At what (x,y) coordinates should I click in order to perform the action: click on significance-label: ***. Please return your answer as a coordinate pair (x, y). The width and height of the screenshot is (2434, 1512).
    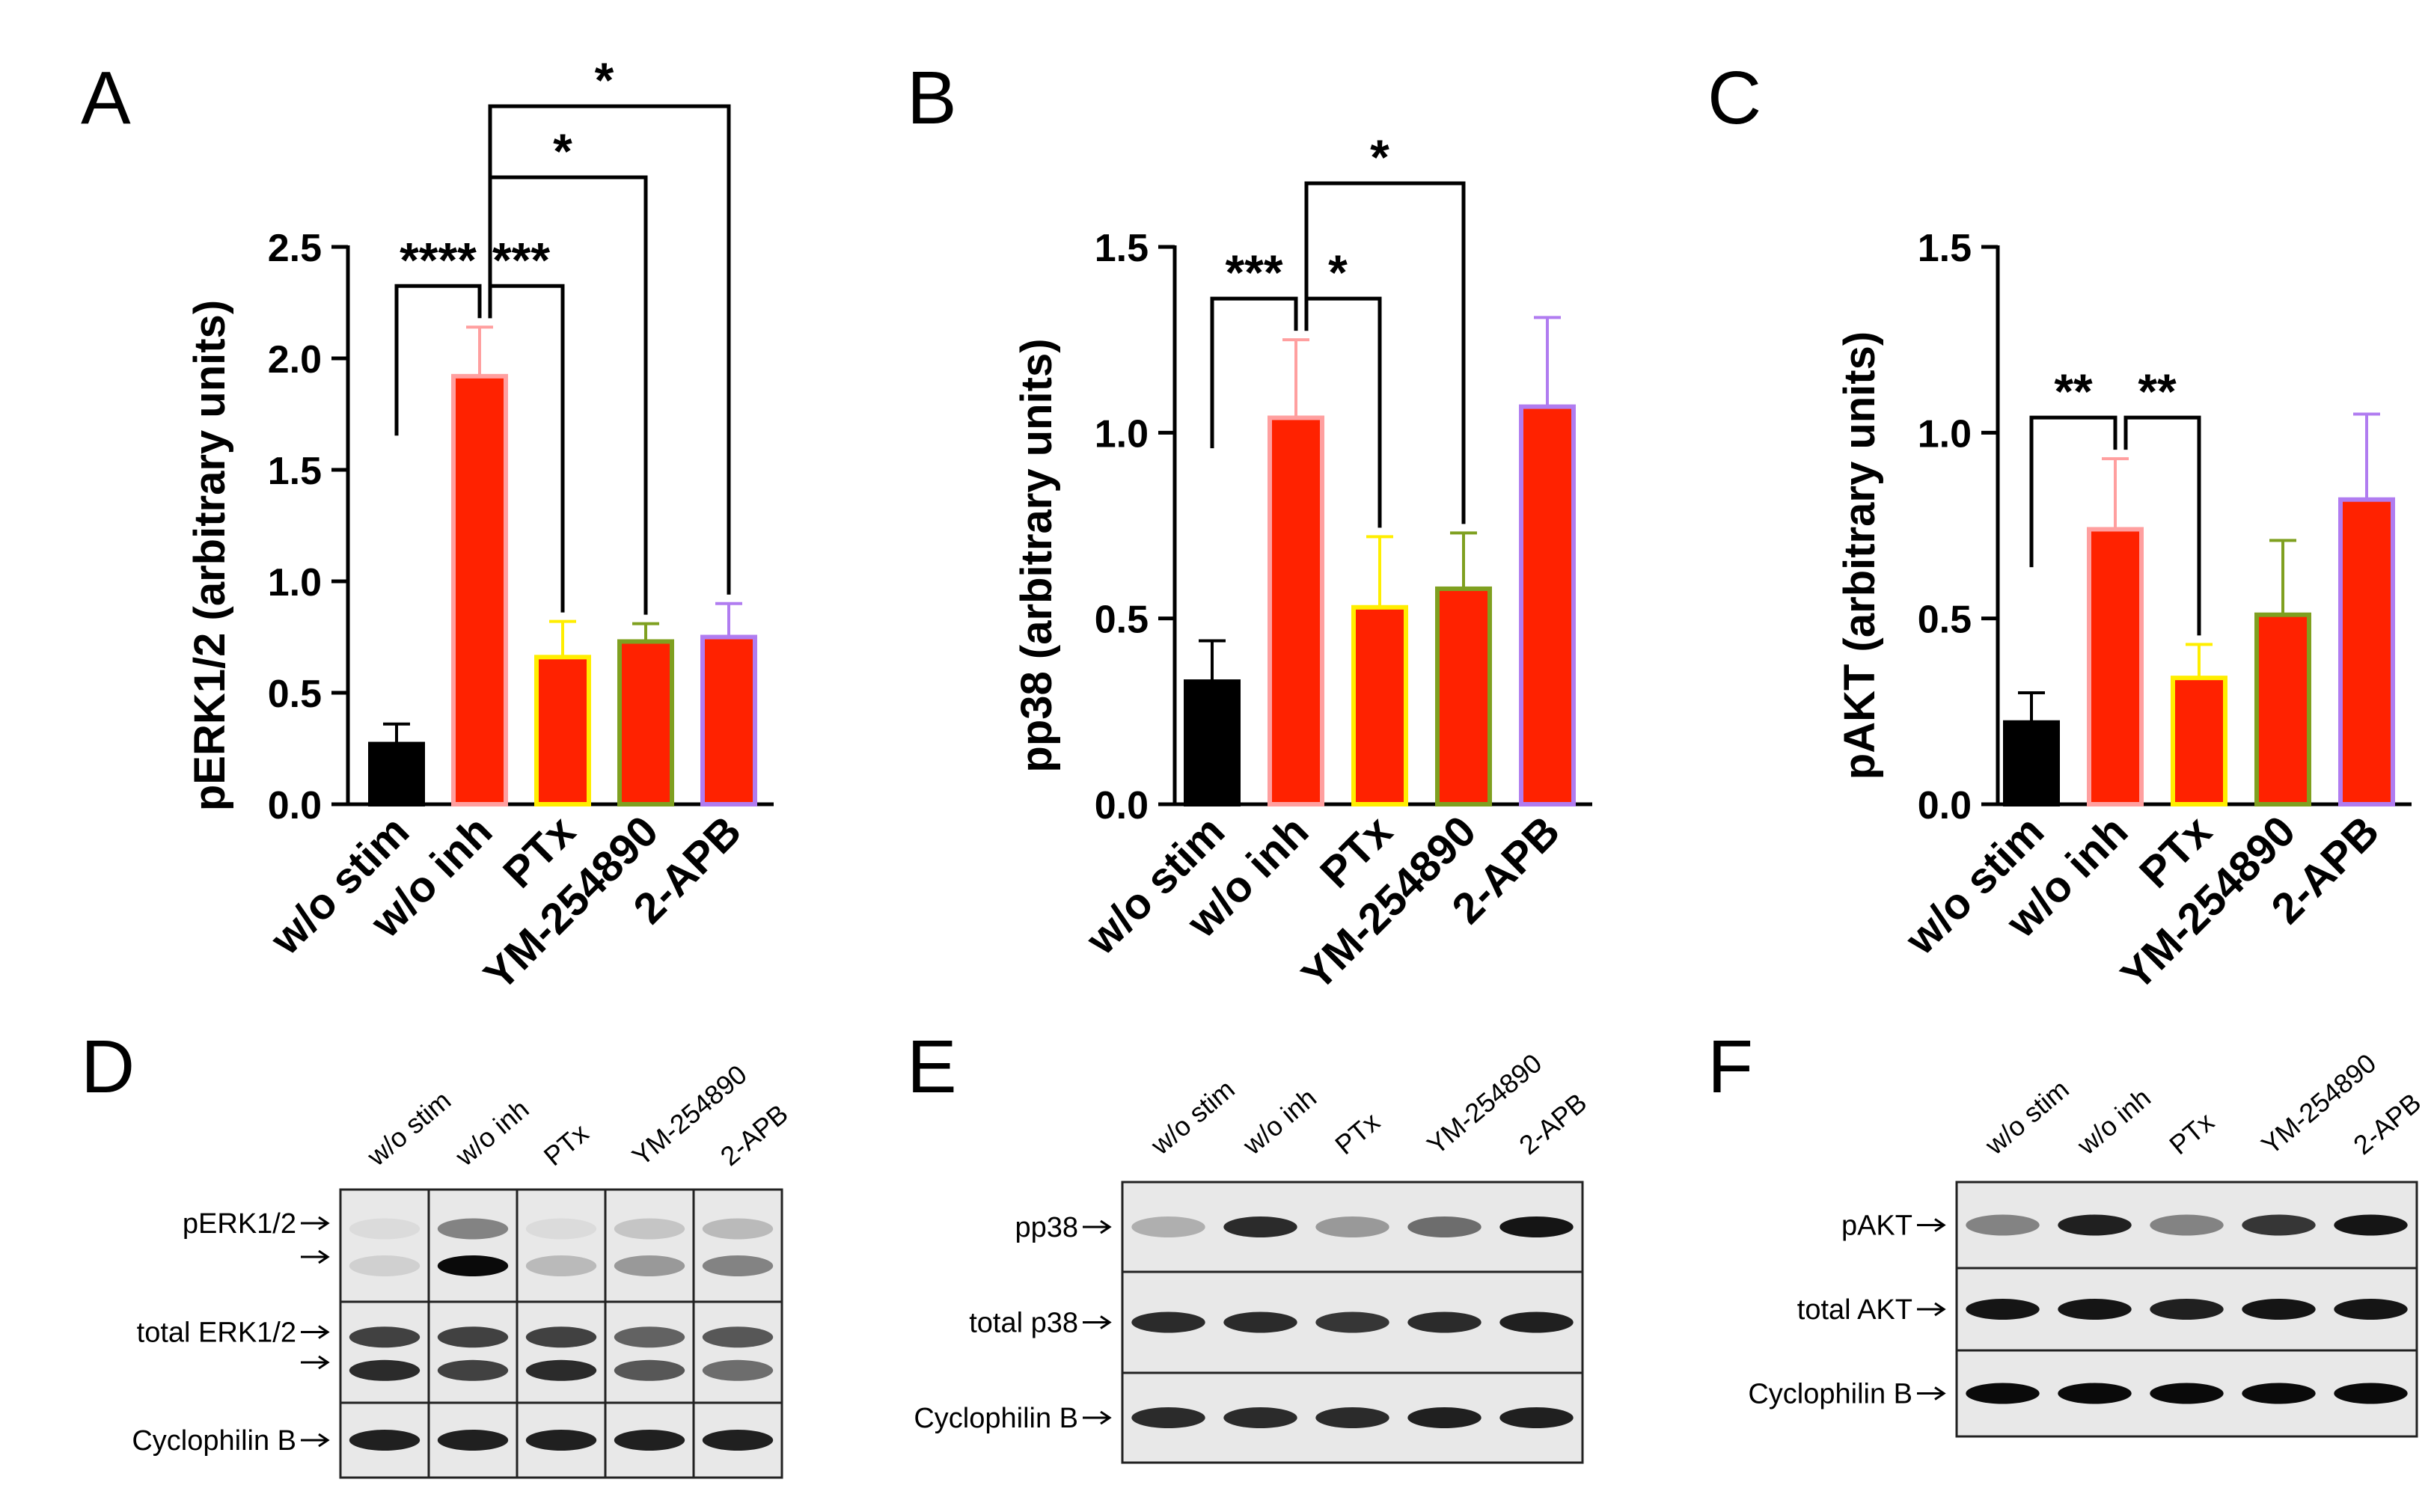
    Looking at the image, I should click on (1253, 272).